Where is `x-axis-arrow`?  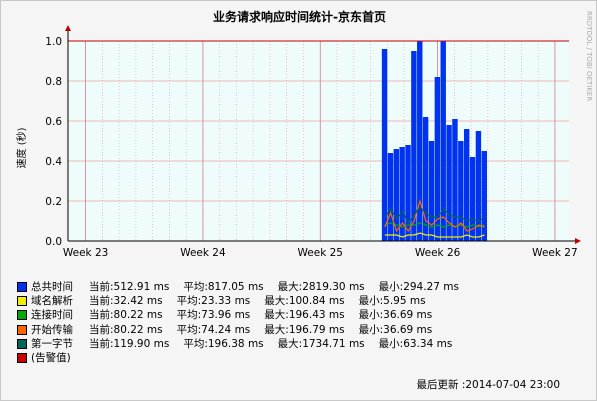
x-axis-arrow is located at coordinates (578, 241).